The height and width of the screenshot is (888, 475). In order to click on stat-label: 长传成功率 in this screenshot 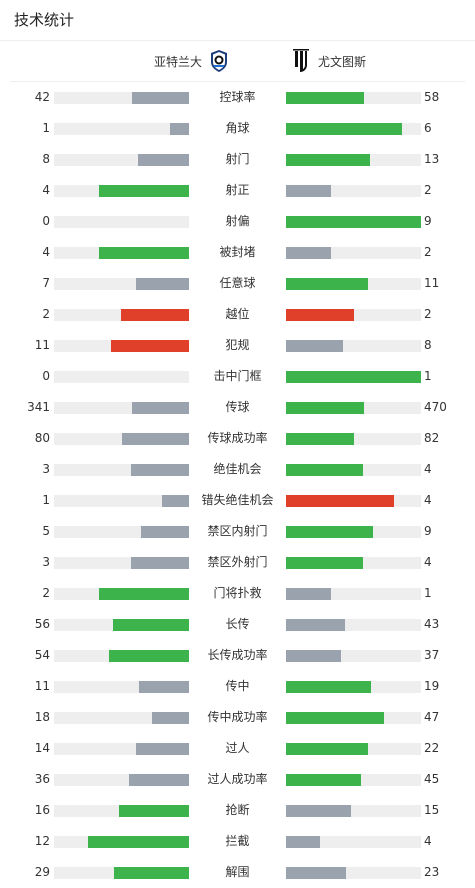, I will do `click(237, 655)`.